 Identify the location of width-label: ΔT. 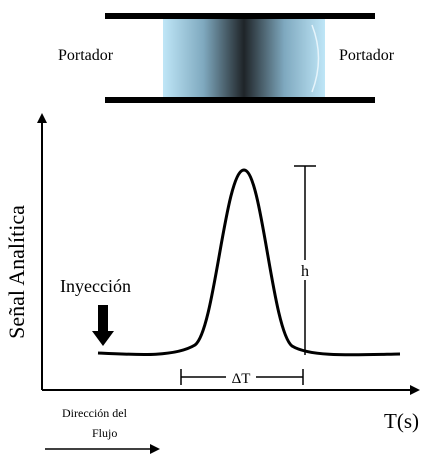
(241, 379).